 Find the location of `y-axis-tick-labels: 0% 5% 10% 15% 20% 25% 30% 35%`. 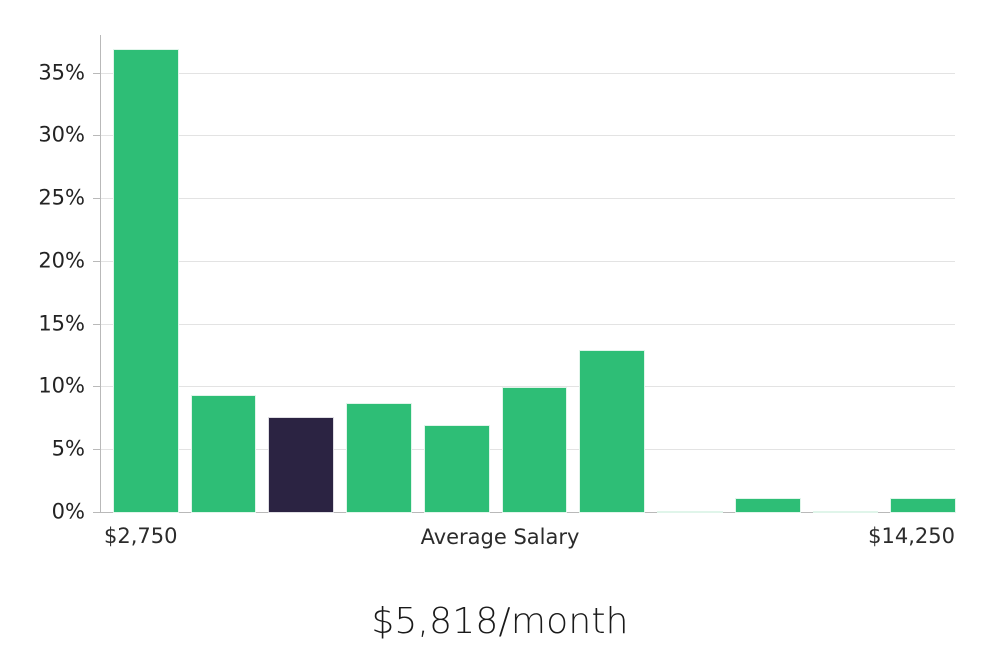

y-axis-tick-labels: 0% 5% 10% 15% 20% 25% 30% 35% is located at coordinates (42, 330).